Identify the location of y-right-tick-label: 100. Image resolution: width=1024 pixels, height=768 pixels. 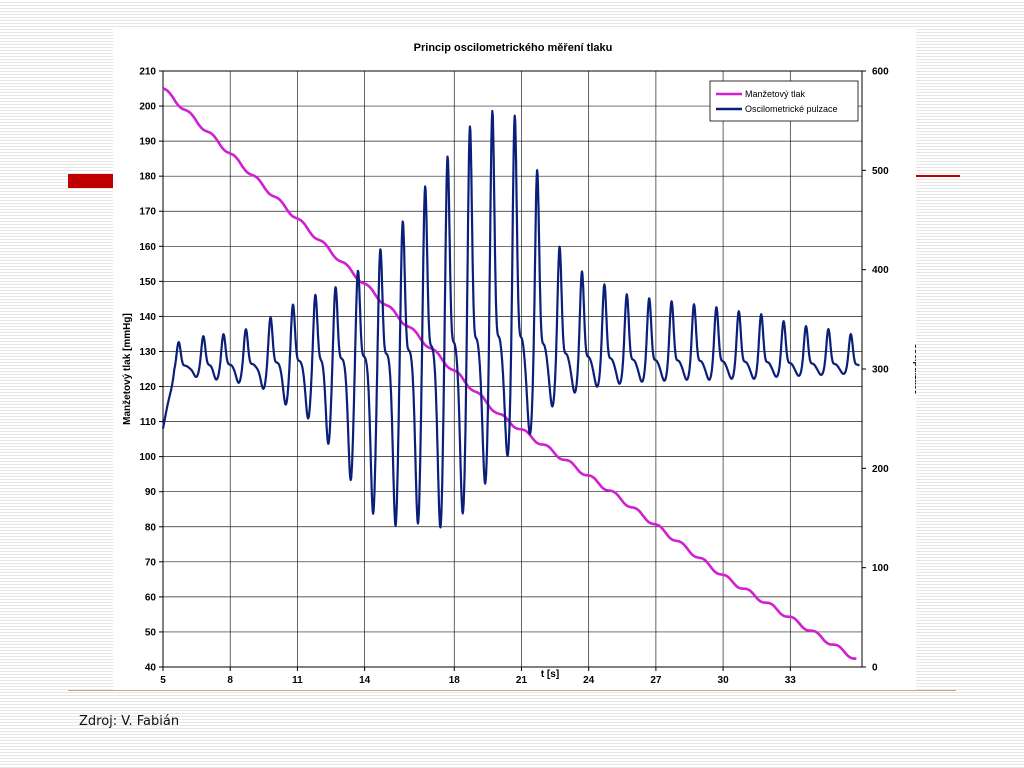
(880, 568).